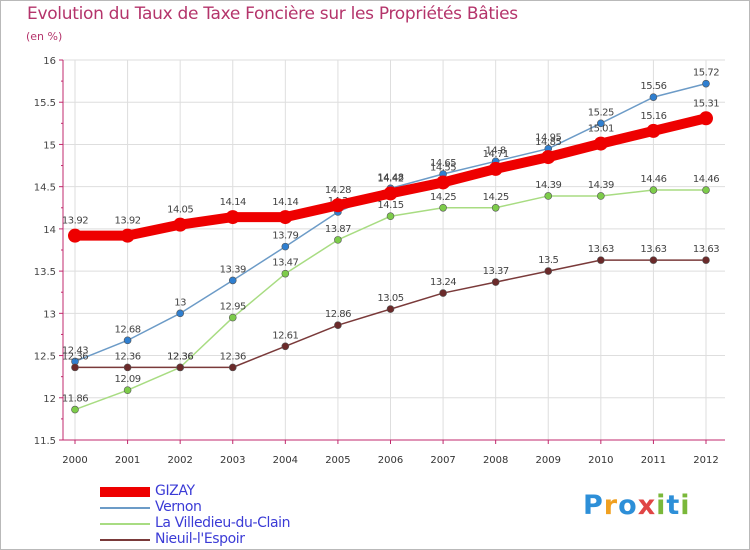 The width and height of the screenshot is (750, 550). Describe the element at coordinates (179, 460) in the screenshot. I see `x-tick-label: 2002` at that location.